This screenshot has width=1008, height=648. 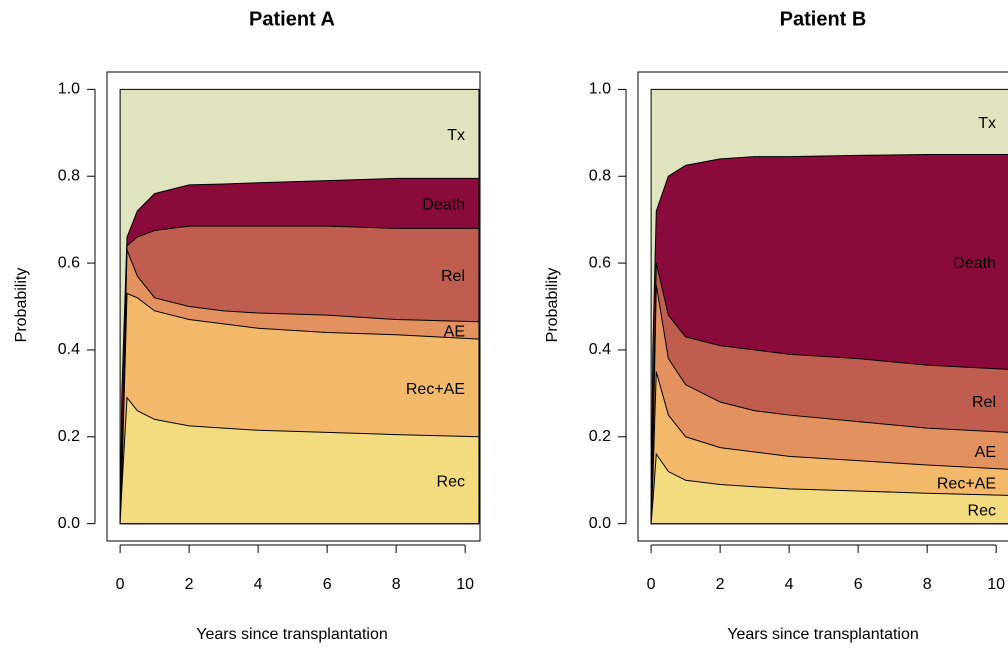 I want to click on chart-title: Patient A, so click(x=292, y=19).